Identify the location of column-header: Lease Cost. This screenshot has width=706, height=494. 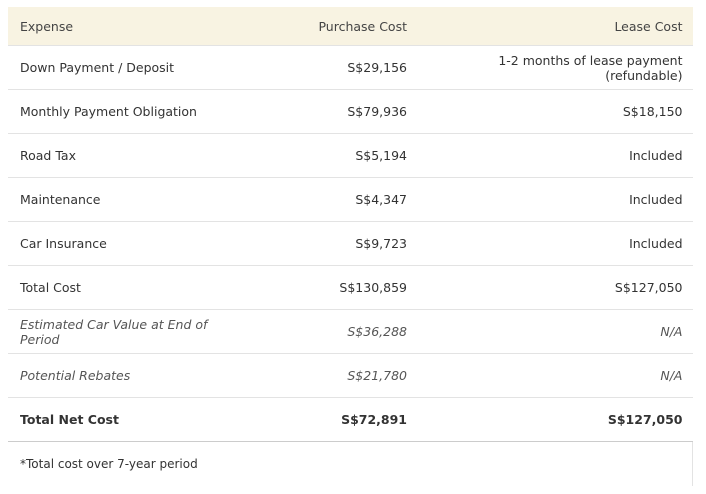
(550, 26).